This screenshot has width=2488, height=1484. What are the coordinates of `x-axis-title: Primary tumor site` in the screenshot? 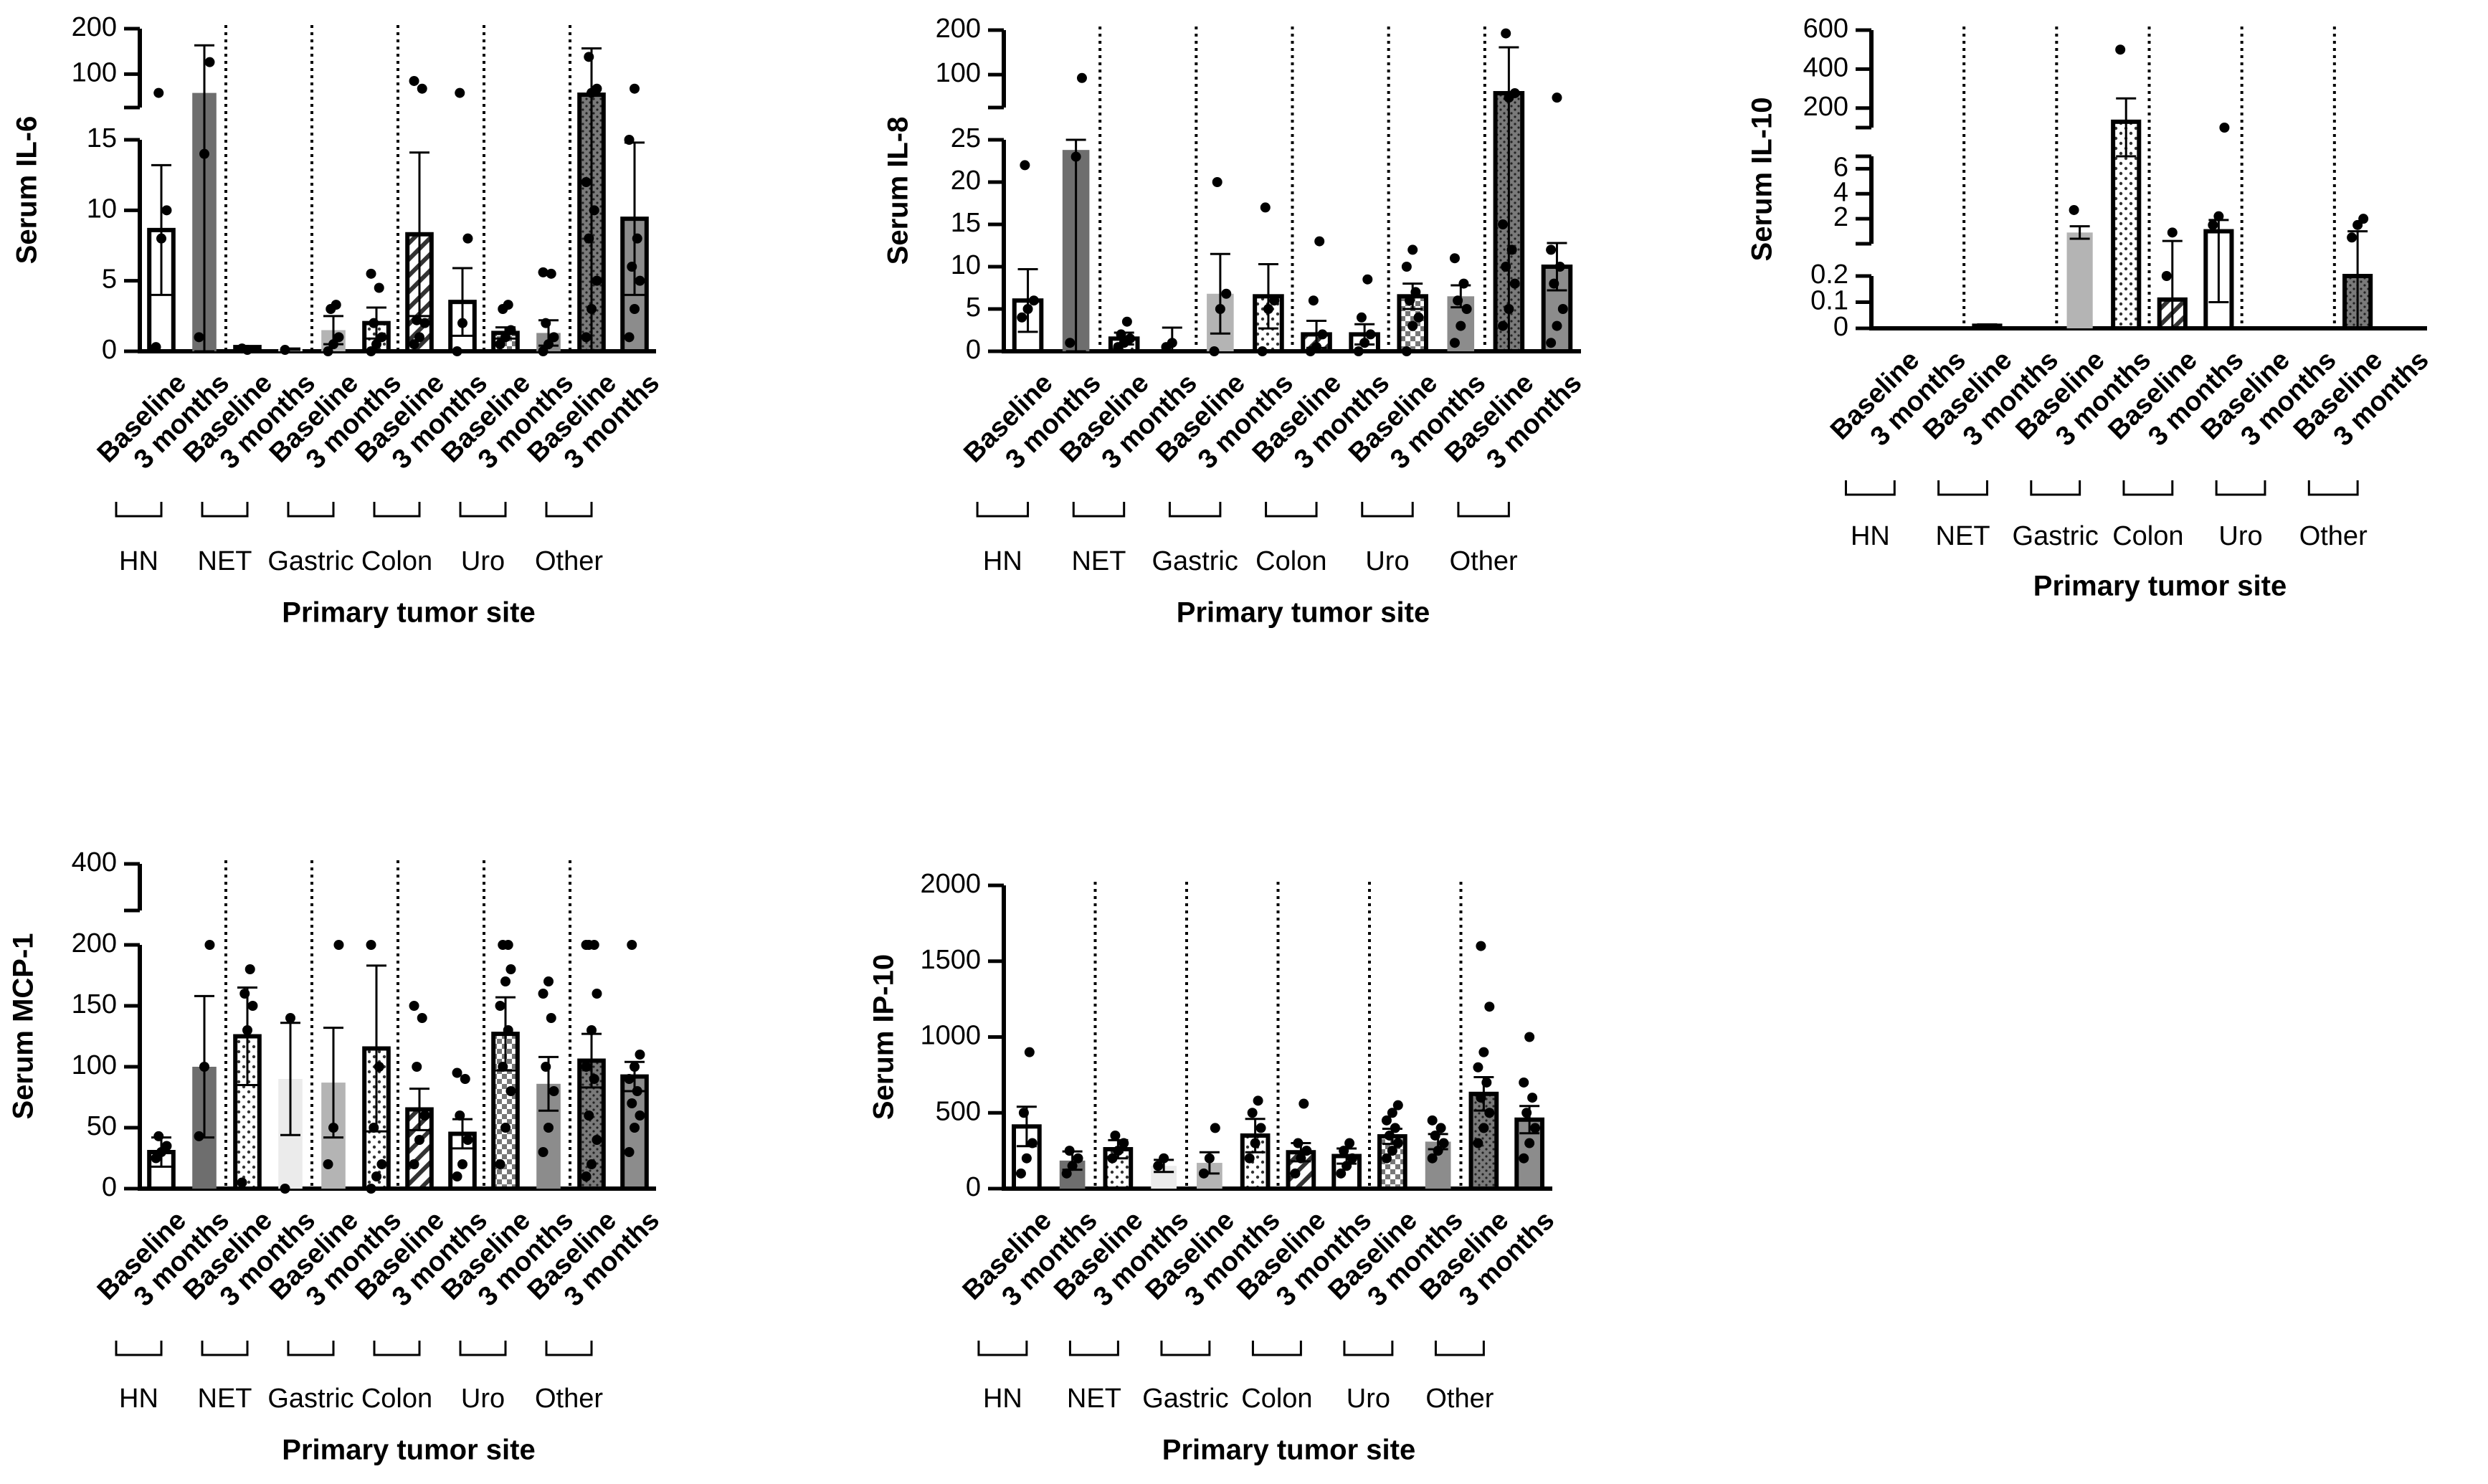 It's located at (1304, 613).